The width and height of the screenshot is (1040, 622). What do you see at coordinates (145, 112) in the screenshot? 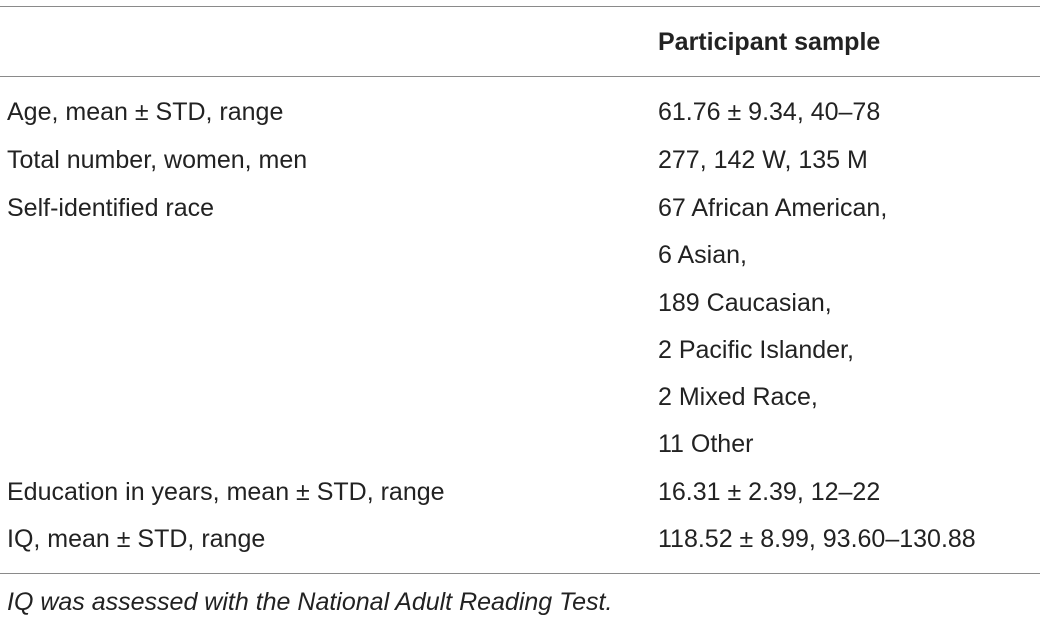
I see `row-label-age: Age, mean ± STD, range` at bounding box center [145, 112].